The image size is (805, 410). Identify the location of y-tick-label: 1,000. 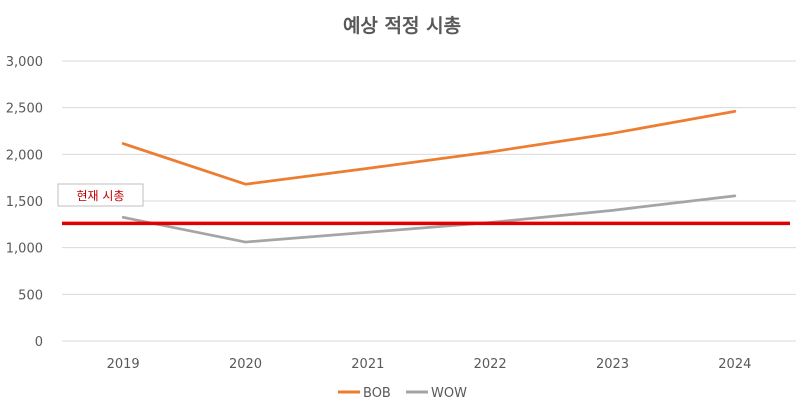
(24, 249).